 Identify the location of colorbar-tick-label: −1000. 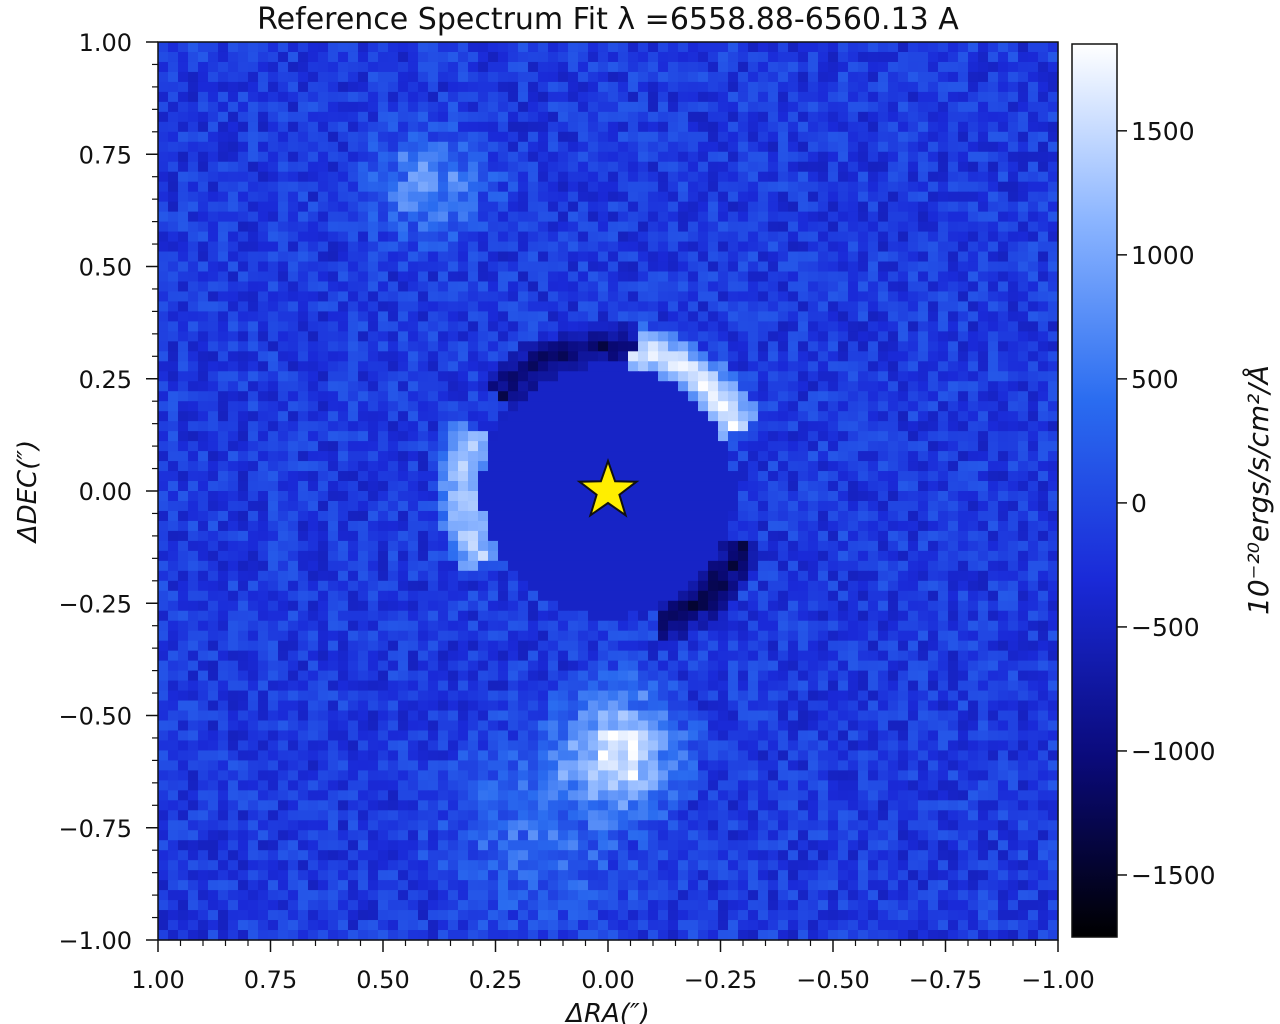
(1173, 751).